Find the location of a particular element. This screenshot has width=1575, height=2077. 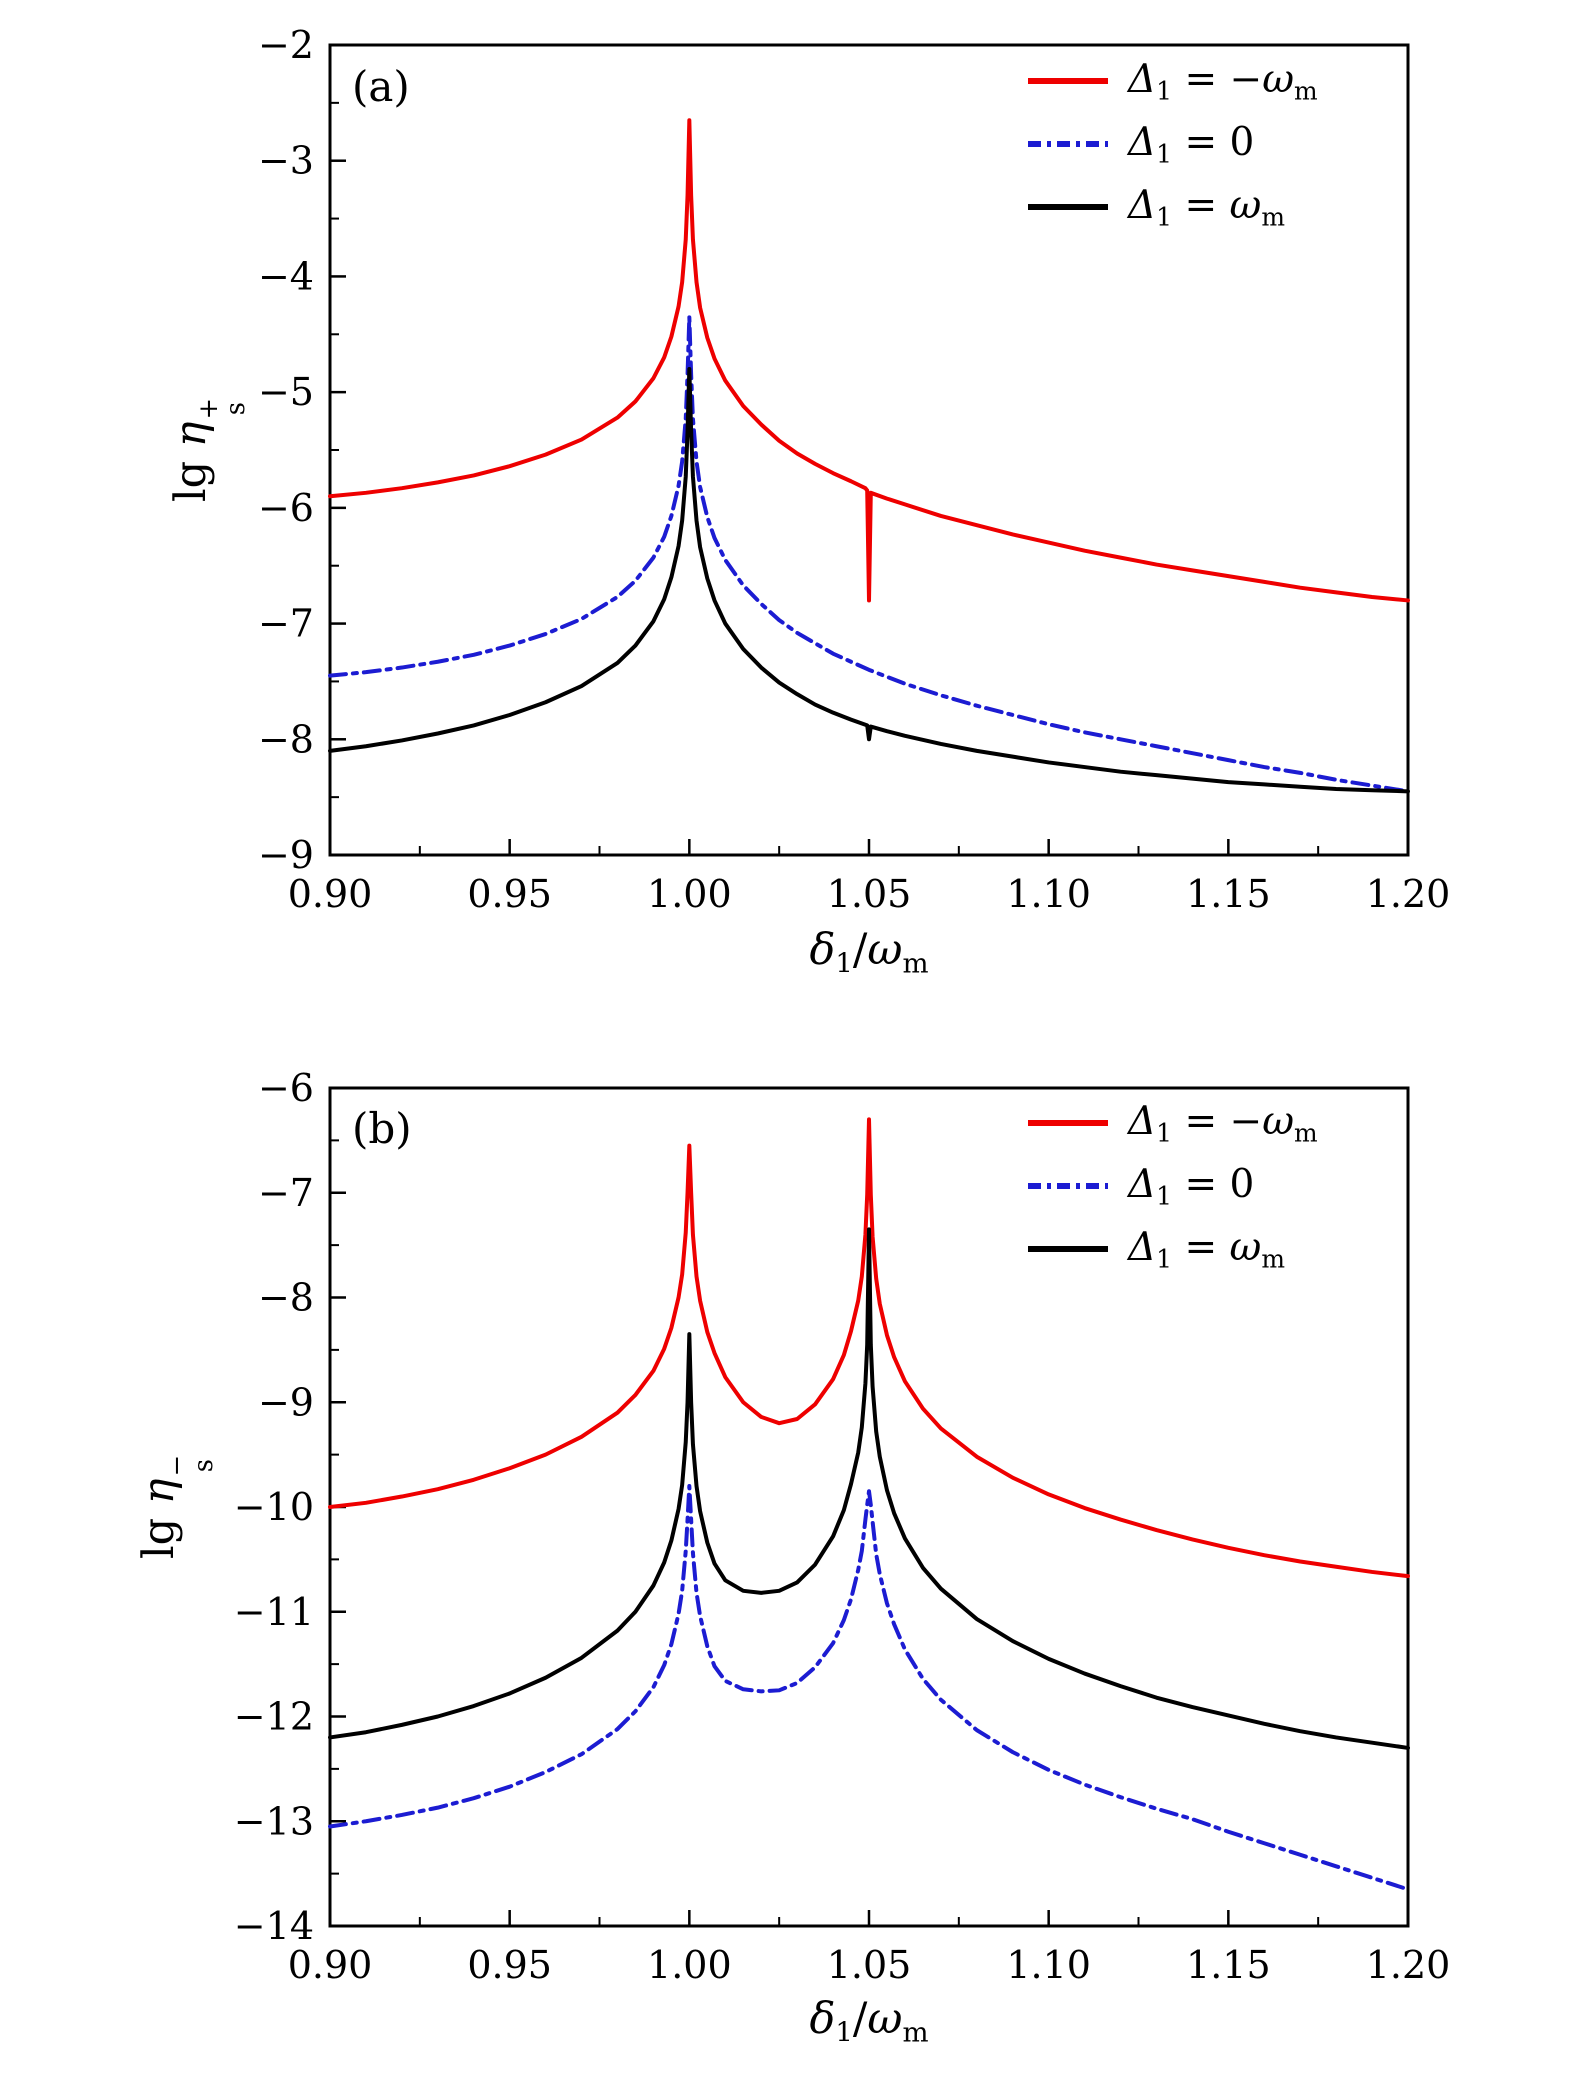

panel-b-legend: Δ1 = −ωm Δ1 = 0 Δ1 = ωm is located at coordinates (1172, 1186).